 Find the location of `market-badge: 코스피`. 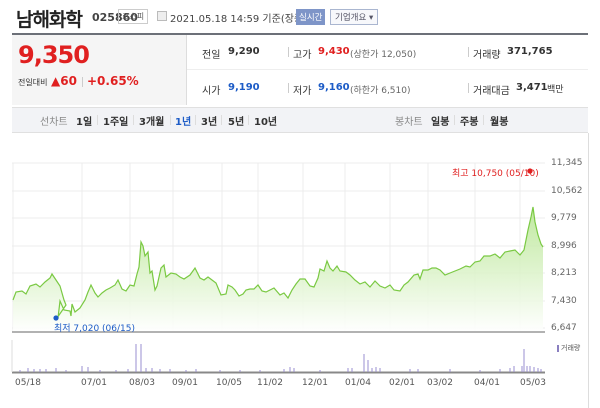

market-badge: 코스피 is located at coordinates (133, 16).